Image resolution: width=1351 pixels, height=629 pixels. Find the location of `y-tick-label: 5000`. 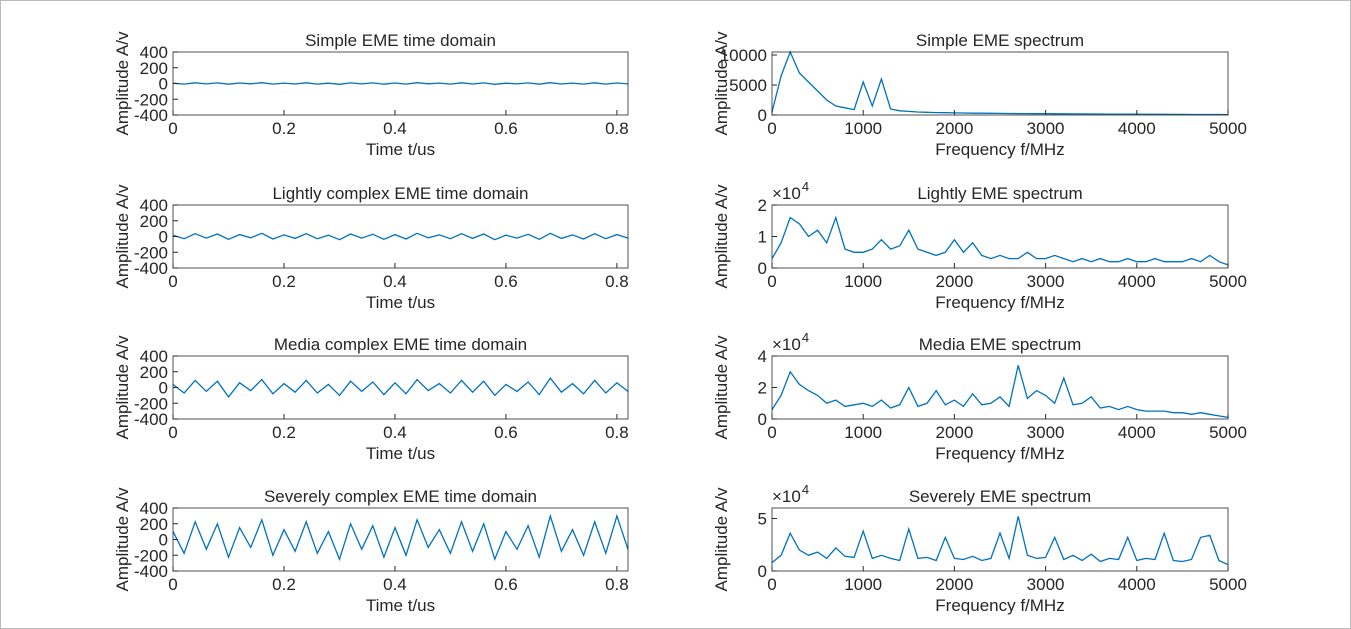

y-tick-label: 5000 is located at coordinates (748, 85).